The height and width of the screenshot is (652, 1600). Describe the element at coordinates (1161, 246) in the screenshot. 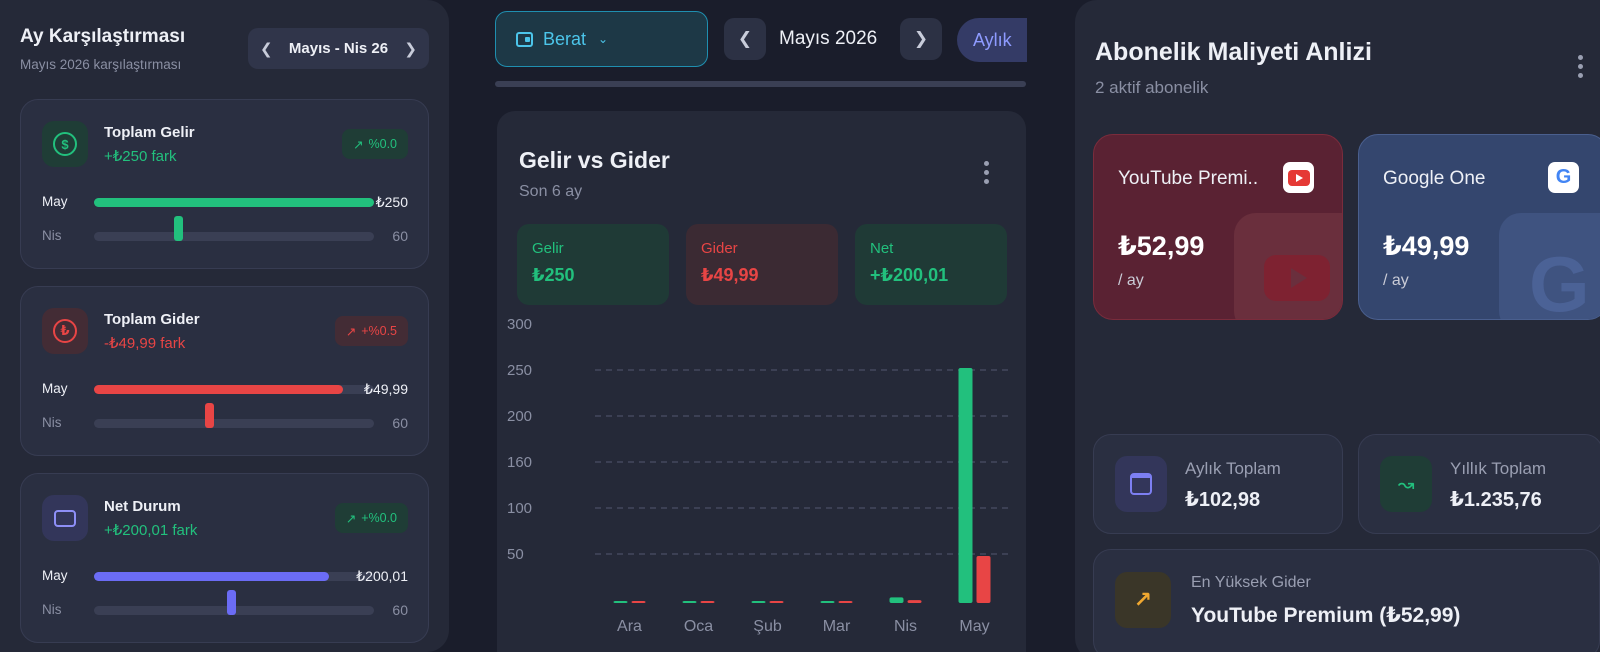

I see `subscription-price: ₺52,99` at that location.